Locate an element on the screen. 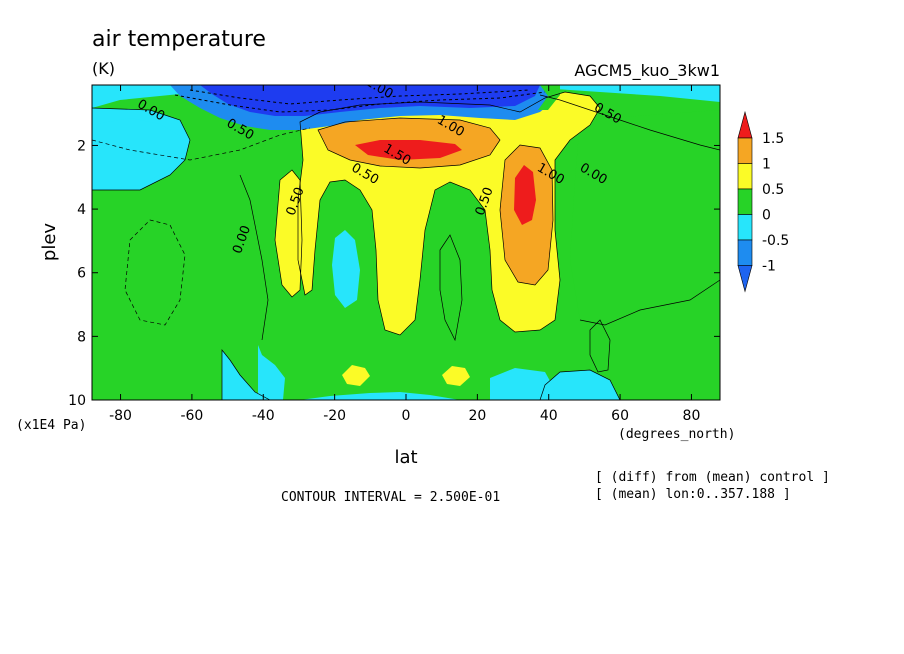 The height and width of the screenshot is (654, 904). x-axis-title: lat is located at coordinates (405, 457).